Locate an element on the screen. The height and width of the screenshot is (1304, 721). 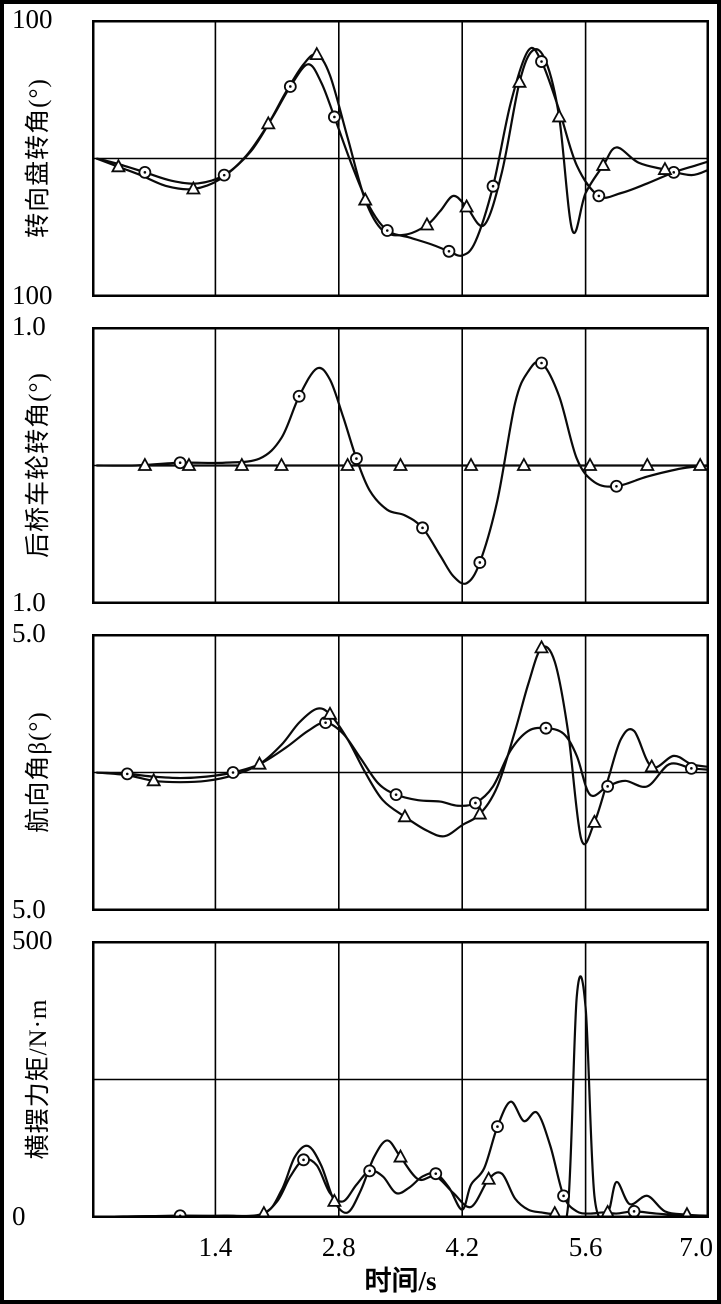
y-axis-label-steering-wheel-angle: 转向盘转角(°) is located at coordinates (38, 157).